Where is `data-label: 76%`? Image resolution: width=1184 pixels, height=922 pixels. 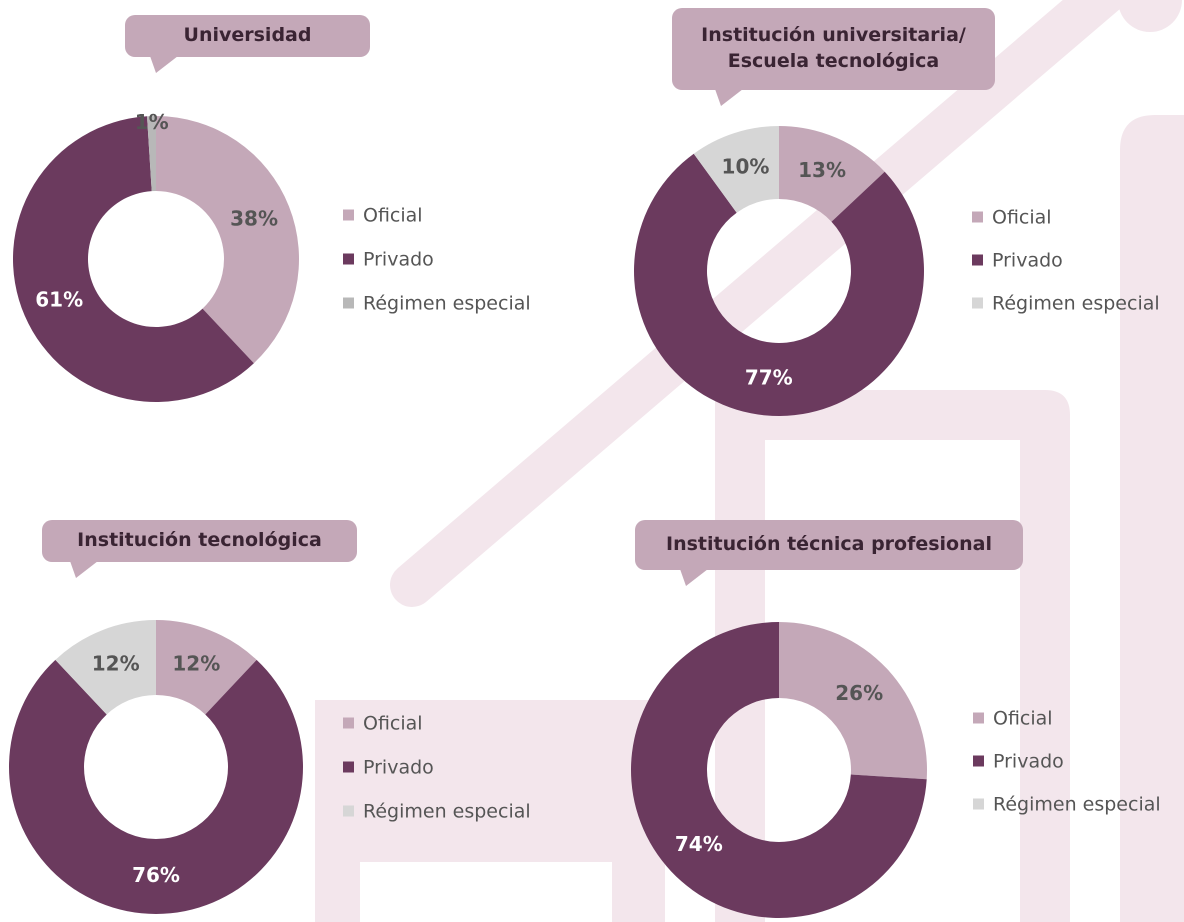
data-label: 76% is located at coordinates (156, 875).